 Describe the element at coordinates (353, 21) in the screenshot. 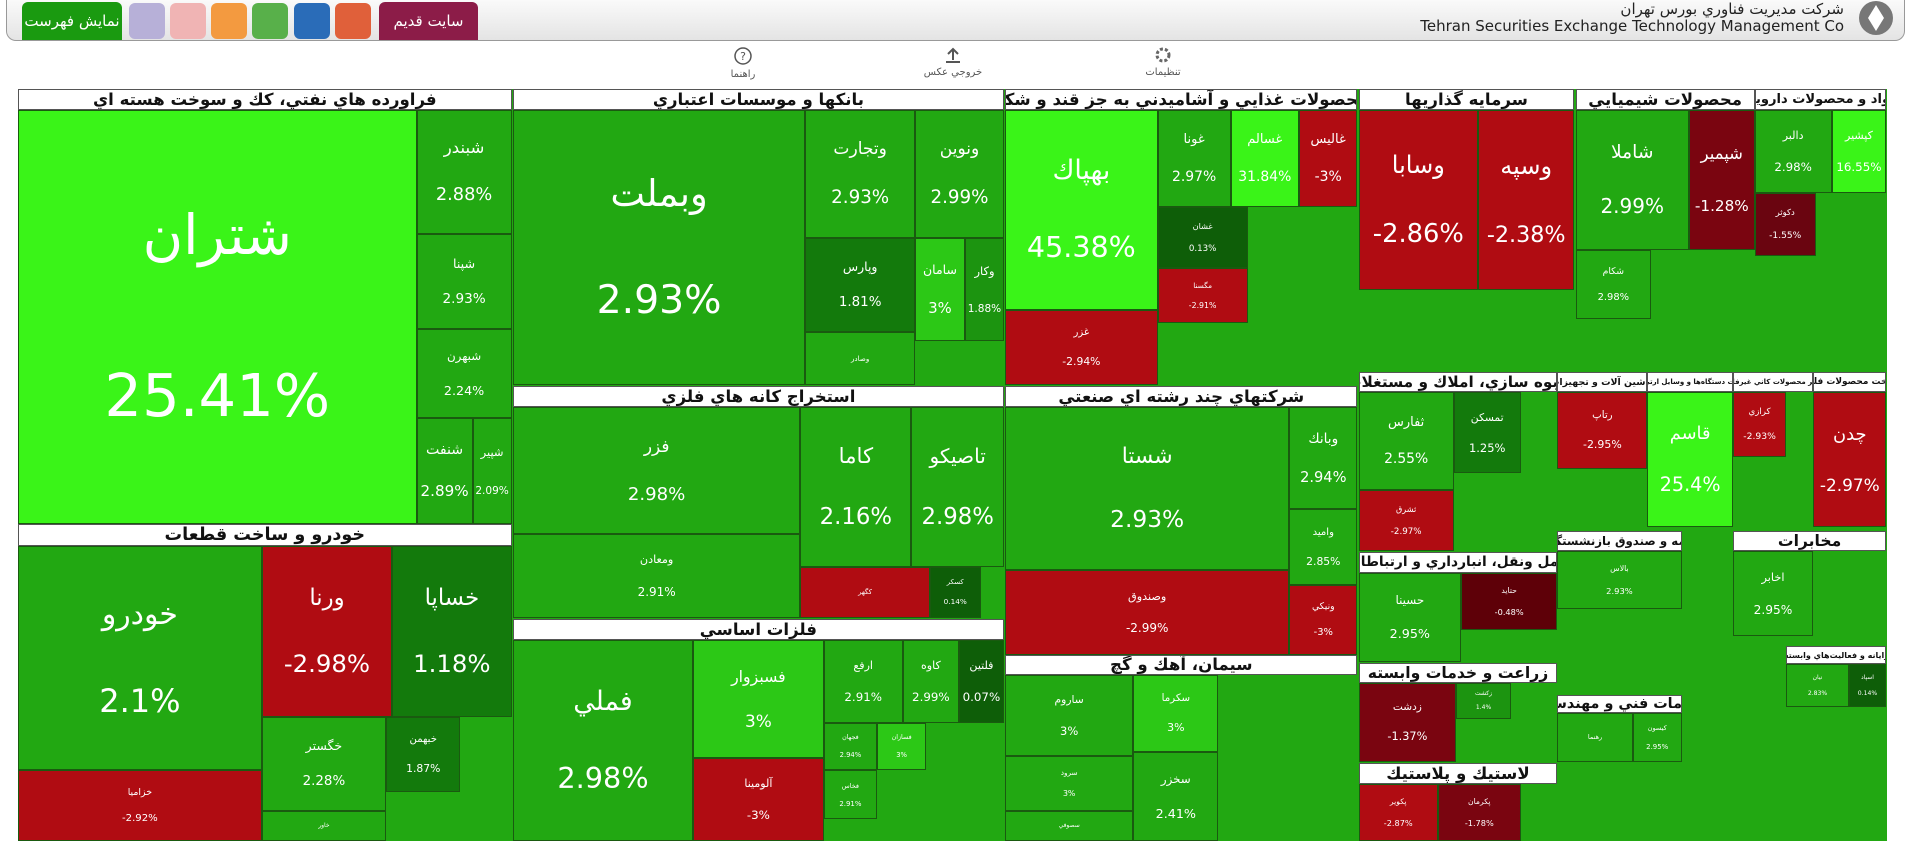

I see `treemap-icon` at that location.